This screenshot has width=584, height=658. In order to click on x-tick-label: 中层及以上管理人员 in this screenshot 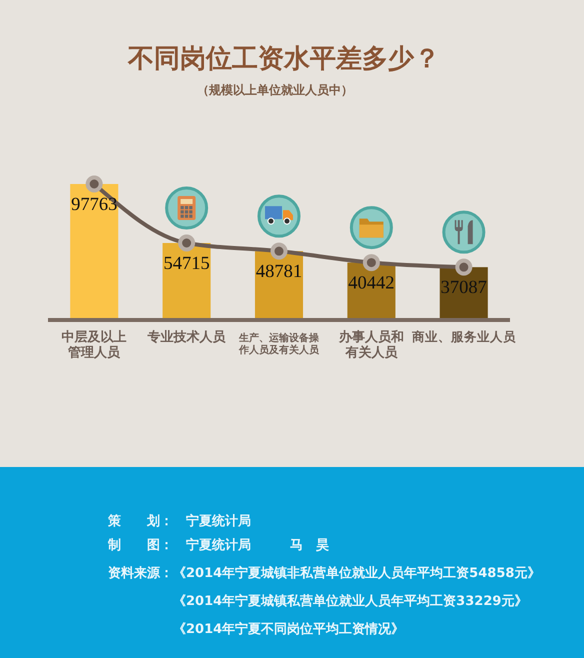, I will do `click(94, 345)`.